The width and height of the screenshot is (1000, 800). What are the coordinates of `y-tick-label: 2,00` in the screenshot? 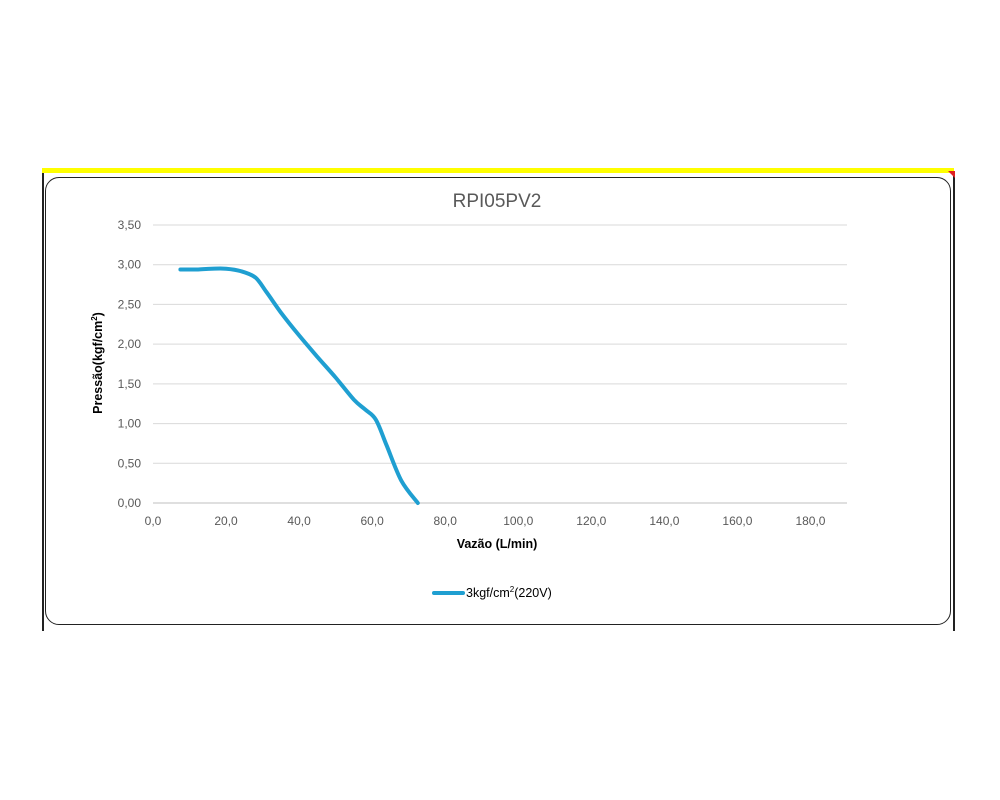 It's located at (130, 344).